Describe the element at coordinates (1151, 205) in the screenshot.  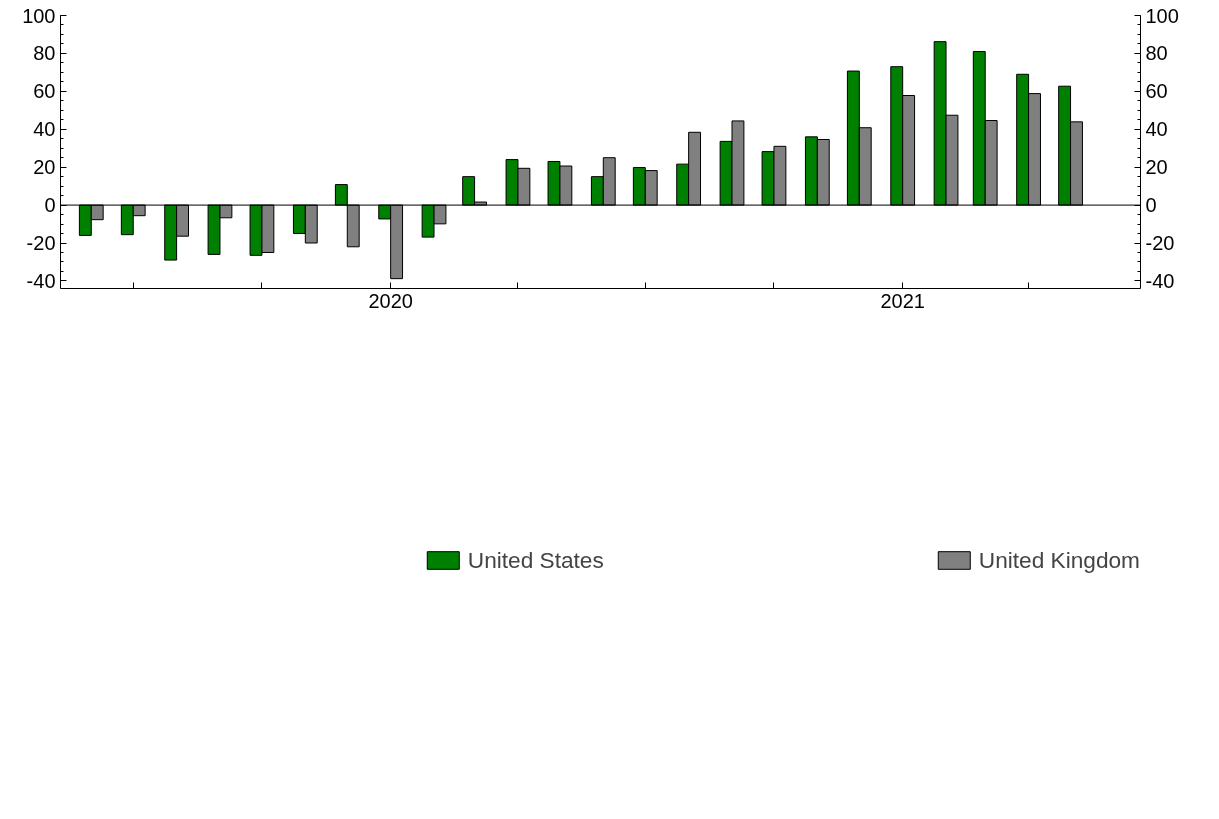
I see `y2-tick-label: 0` at that location.